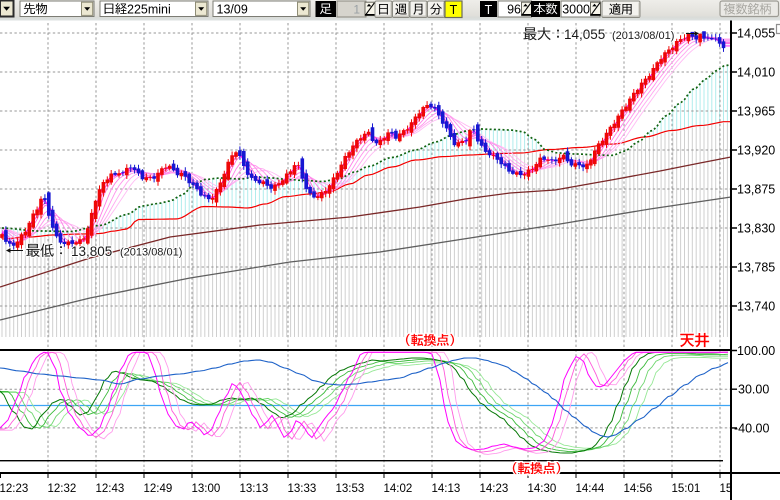 This screenshot has height=500, width=780. What do you see at coordinates (206, 489) in the screenshot?
I see `svg-text: 13:00` at bounding box center [206, 489].